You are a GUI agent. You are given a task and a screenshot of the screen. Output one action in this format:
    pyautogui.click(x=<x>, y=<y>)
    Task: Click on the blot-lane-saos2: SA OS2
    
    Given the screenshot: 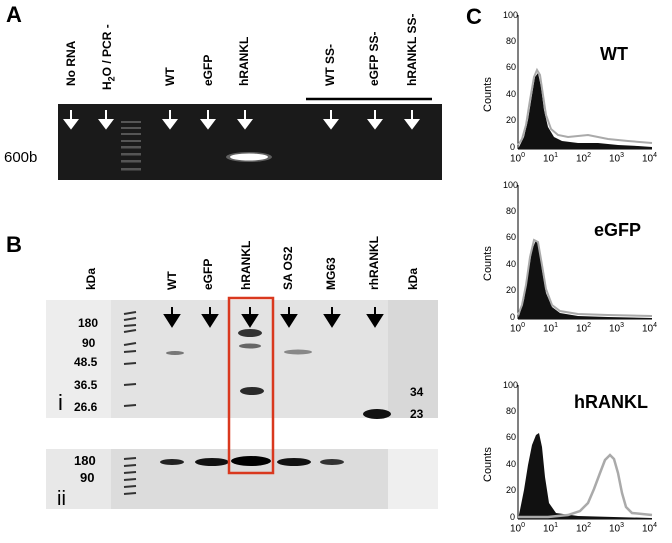 What is the action you would take?
    pyautogui.click(x=288, y=268)
    